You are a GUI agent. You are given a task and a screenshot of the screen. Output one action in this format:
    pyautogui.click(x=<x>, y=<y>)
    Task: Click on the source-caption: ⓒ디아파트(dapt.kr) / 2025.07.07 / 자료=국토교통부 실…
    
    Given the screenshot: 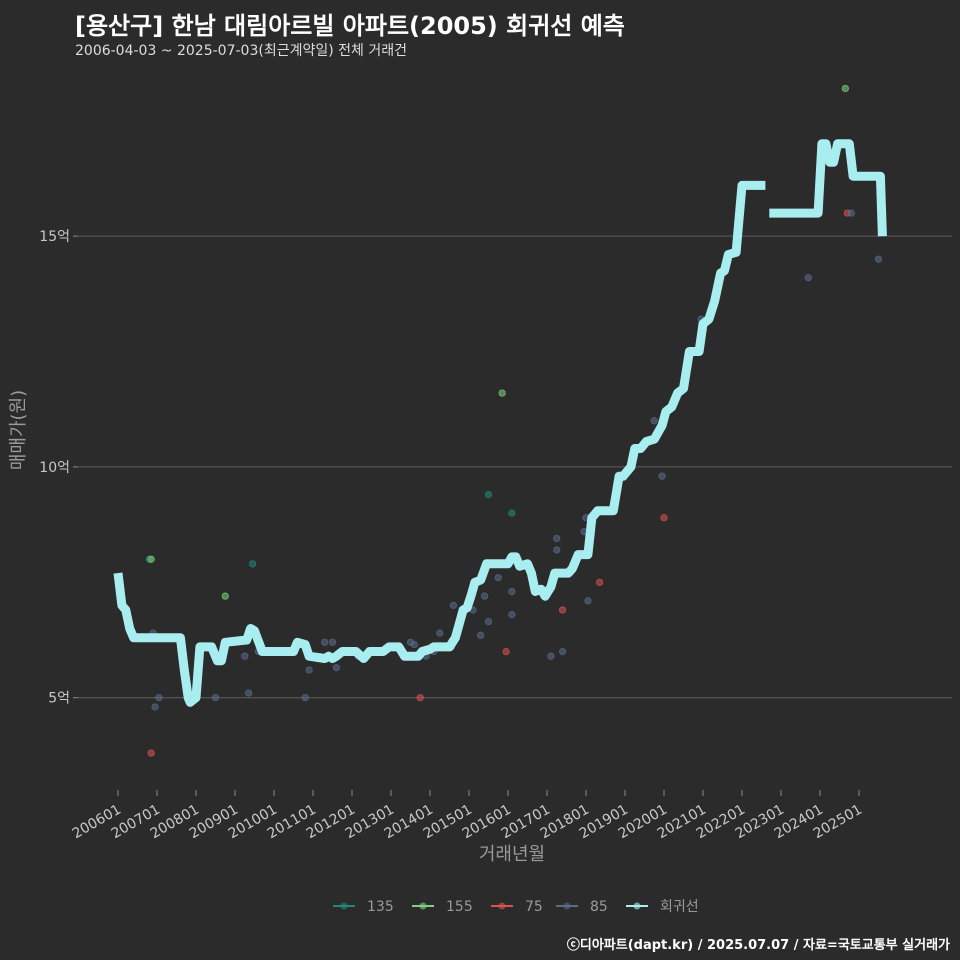 What is the action you would take?
    pyautogui.click(x=758, y=945)
    